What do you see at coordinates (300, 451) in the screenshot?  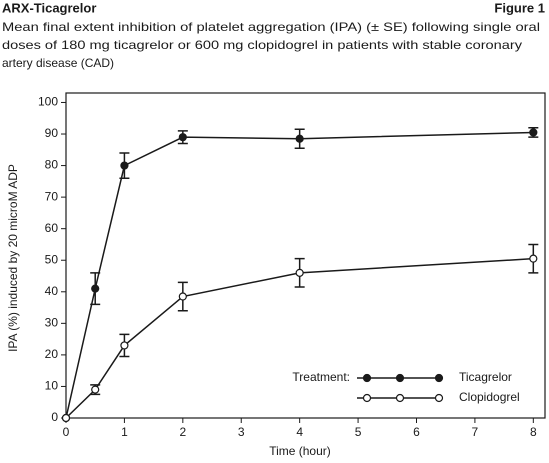 I see `x-axis-label: Time (hour)` at bounding box center [300, 451].